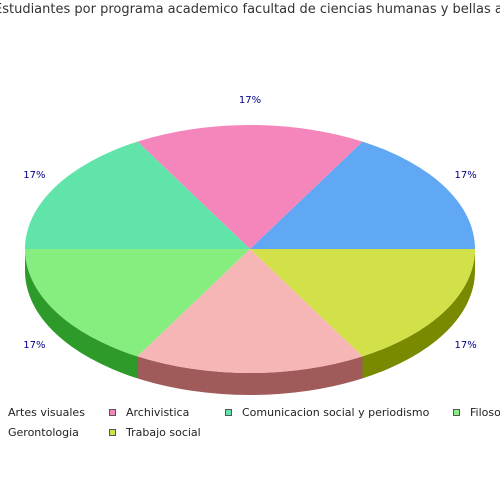 This screenshot has height=500, width=500. Describe the element at coordinates (34, 175) in the screenshot. I see `pie-label-2: 17%` at that location.